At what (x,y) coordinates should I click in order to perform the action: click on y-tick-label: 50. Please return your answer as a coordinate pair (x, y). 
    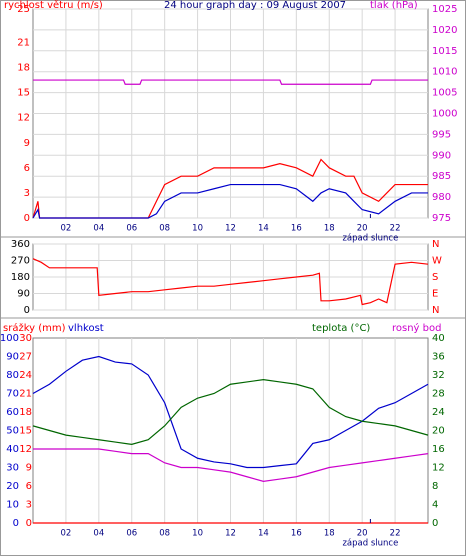
    Looking at the image, I should click on (12, 431).